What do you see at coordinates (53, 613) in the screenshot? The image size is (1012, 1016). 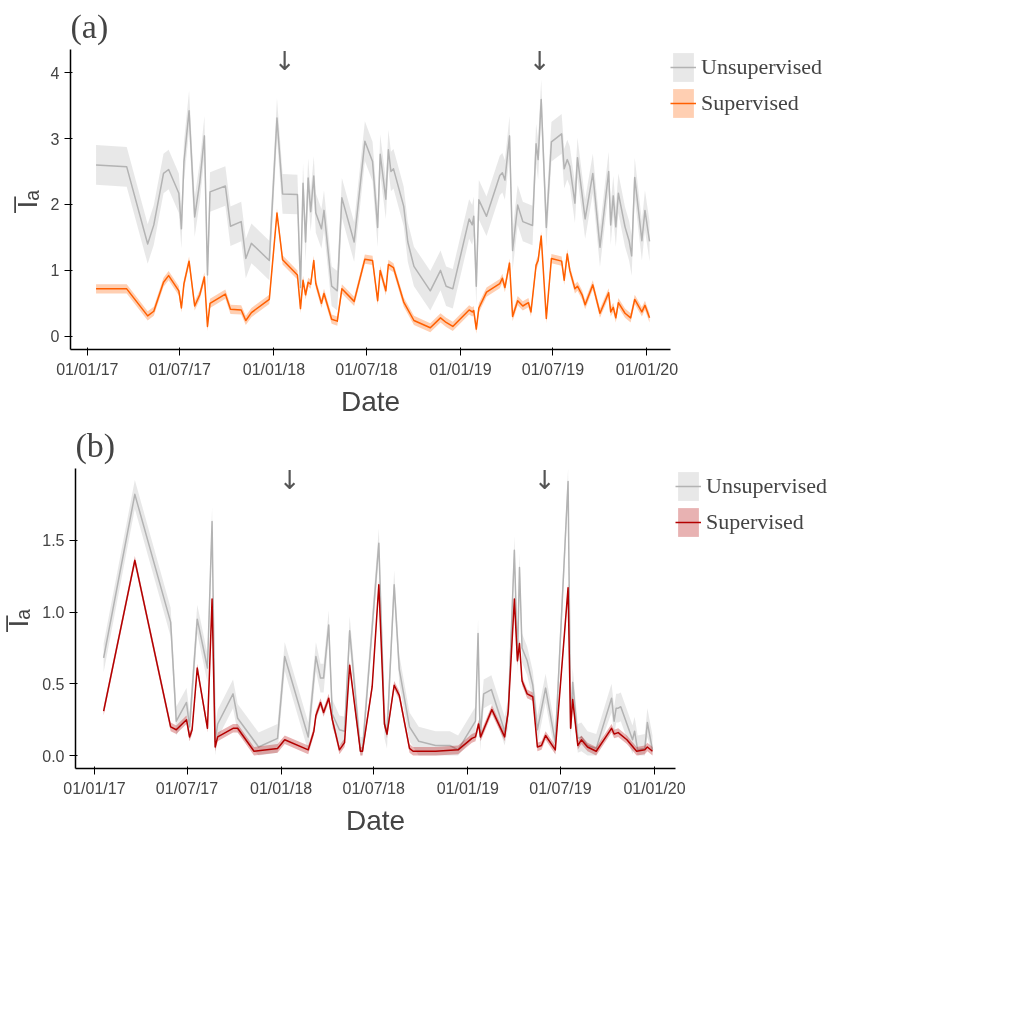 I see `y-tick-label: 1.0` at bounding box center [53, 613].